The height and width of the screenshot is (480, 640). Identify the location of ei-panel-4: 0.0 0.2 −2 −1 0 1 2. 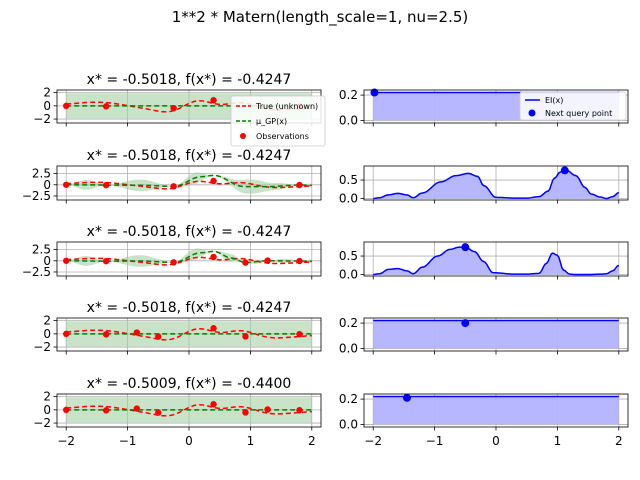
(484, 420).